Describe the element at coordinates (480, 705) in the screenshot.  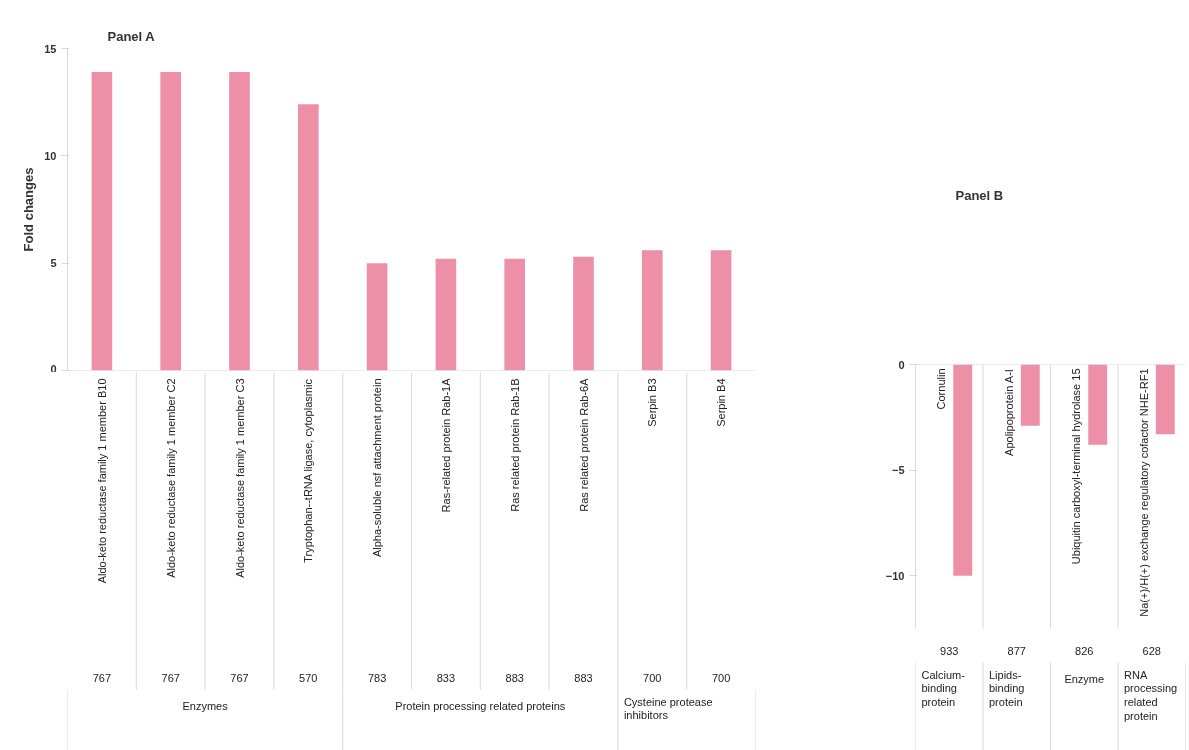
I see `text: Protein processing related proteins` at that location.